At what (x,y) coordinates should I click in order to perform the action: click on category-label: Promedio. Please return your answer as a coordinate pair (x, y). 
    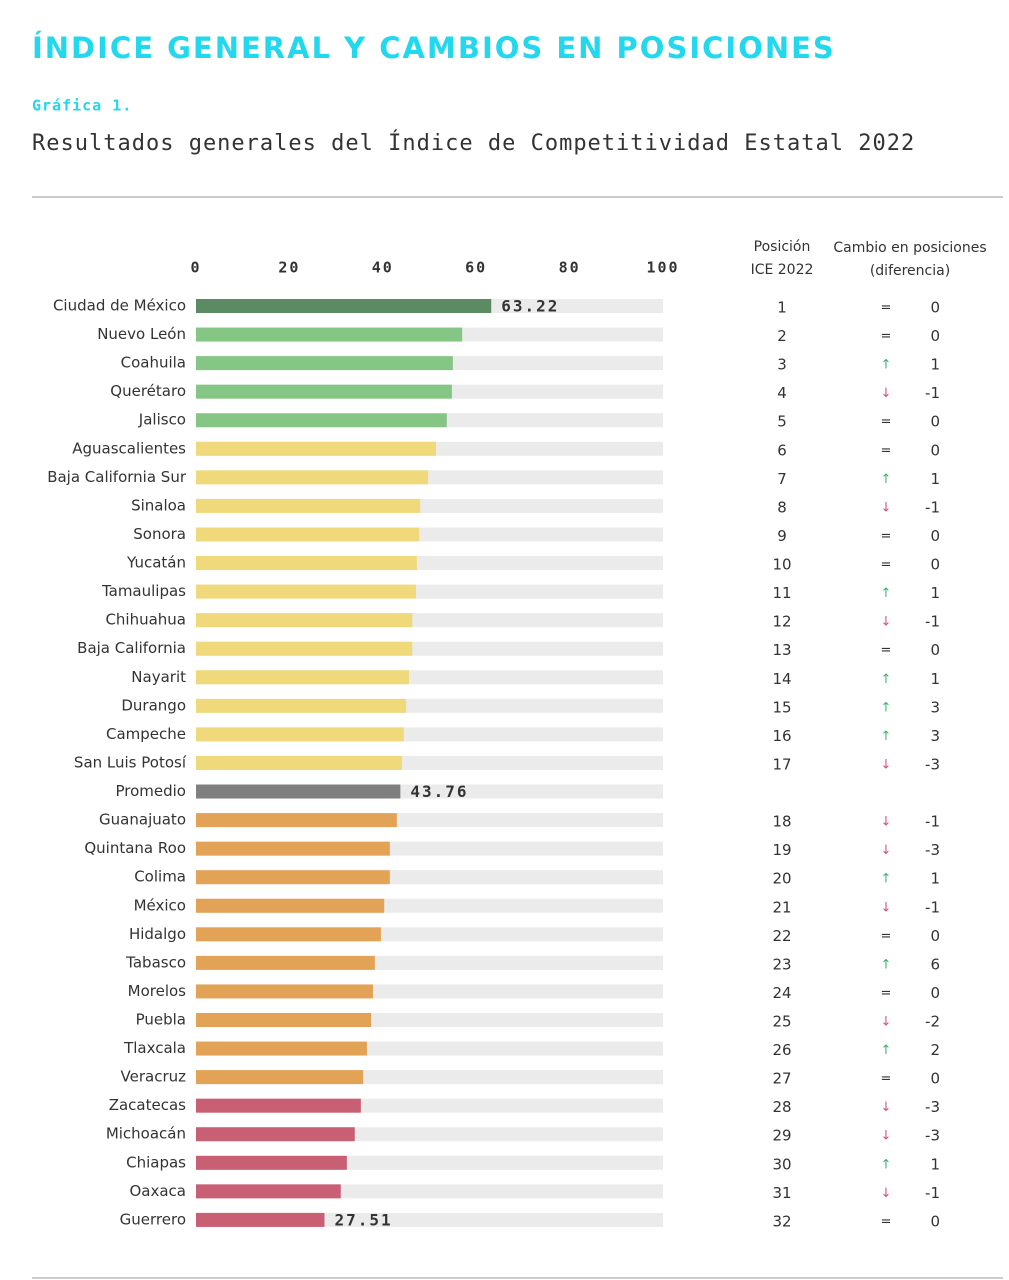
    Looking at the image, I should click on (150, 791).